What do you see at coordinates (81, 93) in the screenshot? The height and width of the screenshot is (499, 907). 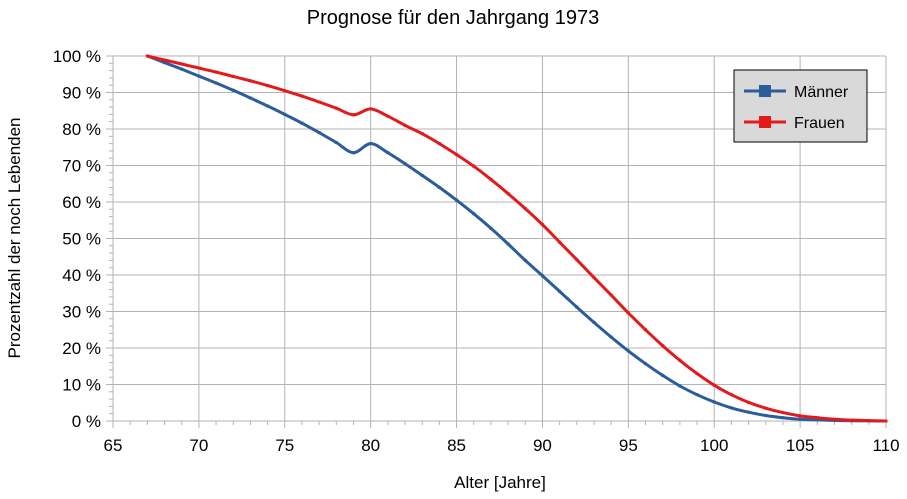 I see `y-tick-label: 90 %` at bounding box center [81, 93].